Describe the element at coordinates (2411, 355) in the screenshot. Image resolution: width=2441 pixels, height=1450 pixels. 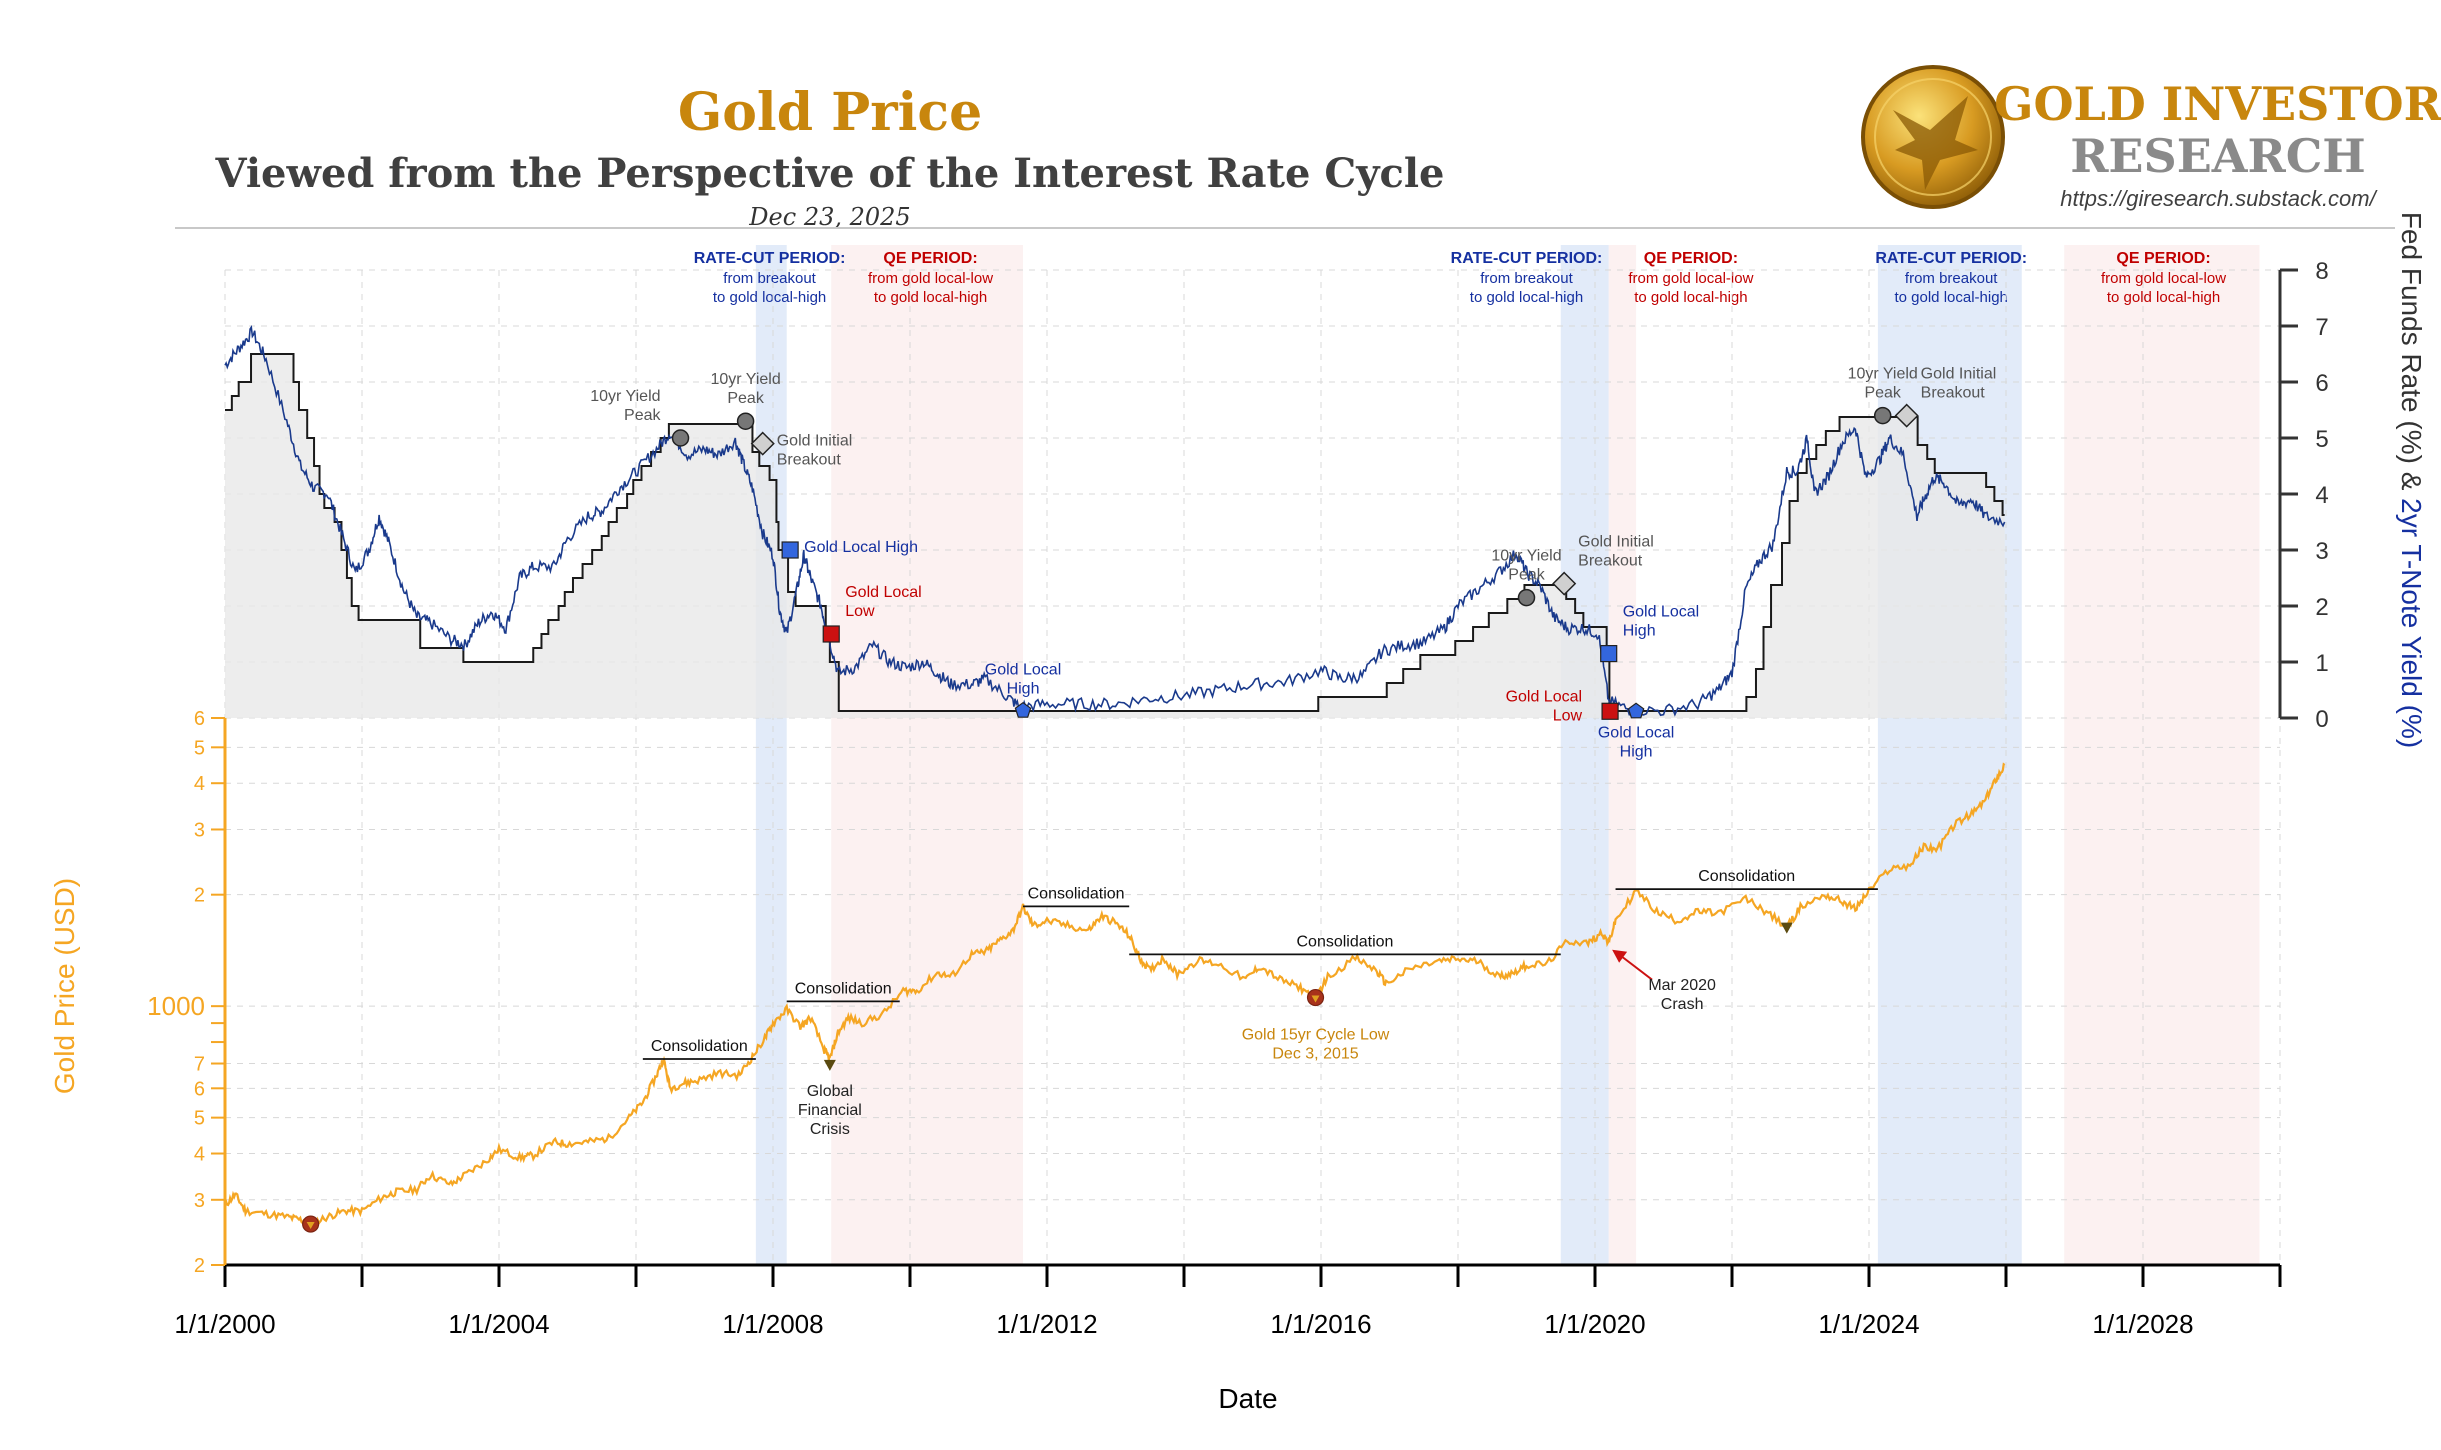
I see `right-axis-title-fed: Fed Funds Rate (%) &` at that location.